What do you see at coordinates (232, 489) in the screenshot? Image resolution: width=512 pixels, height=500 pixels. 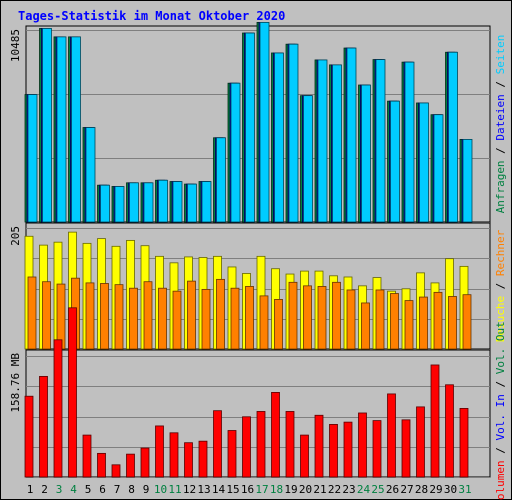 I see `x-tick-label-day-15: 15` at bounding box center [232, 489].